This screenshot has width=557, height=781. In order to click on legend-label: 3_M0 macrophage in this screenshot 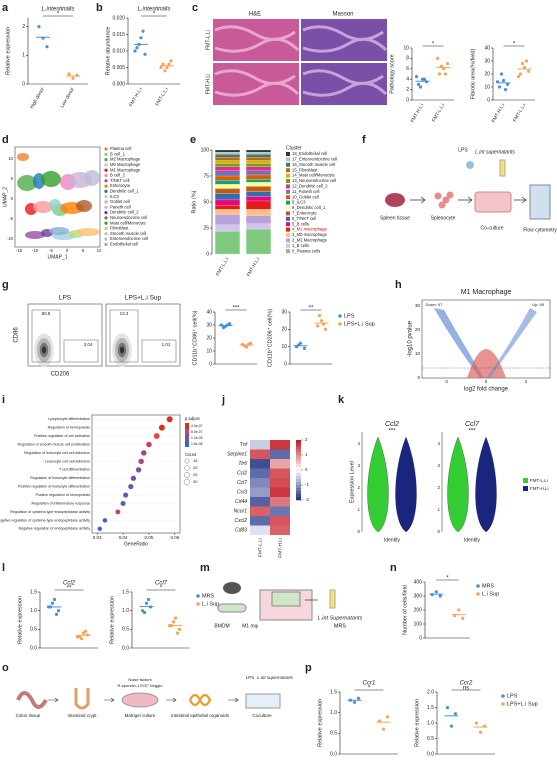, I will do `click(310, 234)`.